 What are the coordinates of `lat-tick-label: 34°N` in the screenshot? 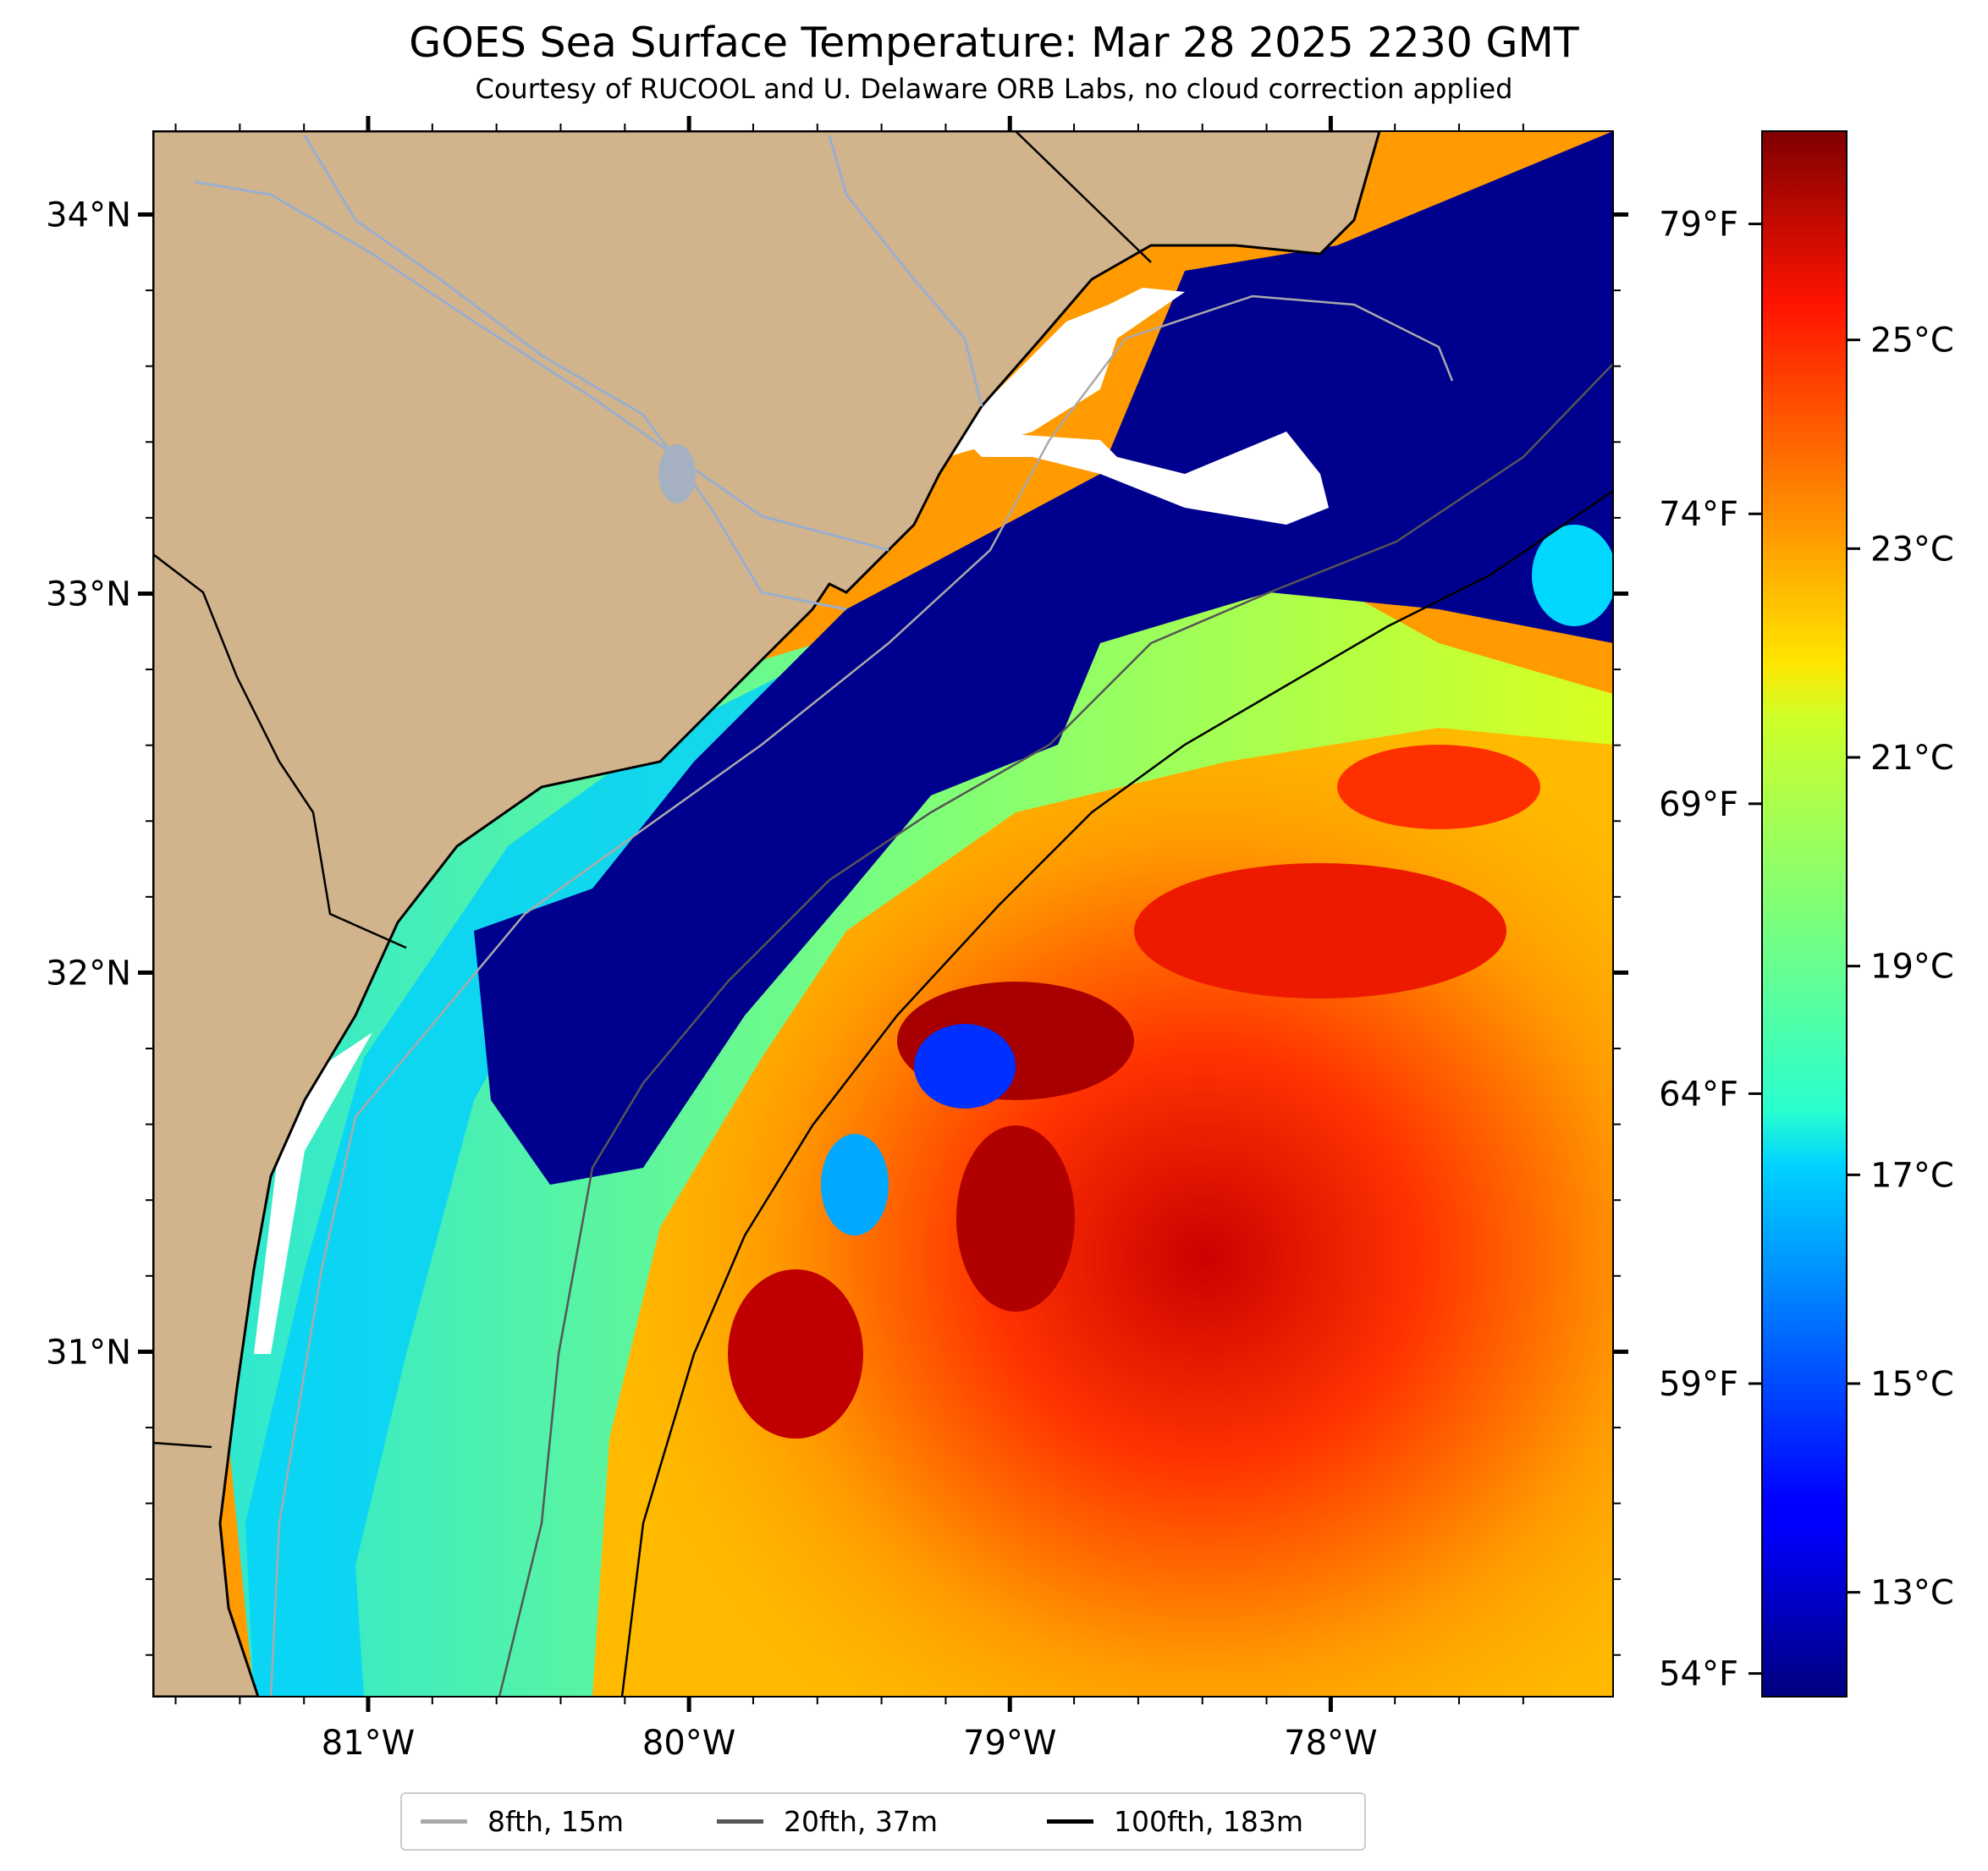 It's located at (88, 216).